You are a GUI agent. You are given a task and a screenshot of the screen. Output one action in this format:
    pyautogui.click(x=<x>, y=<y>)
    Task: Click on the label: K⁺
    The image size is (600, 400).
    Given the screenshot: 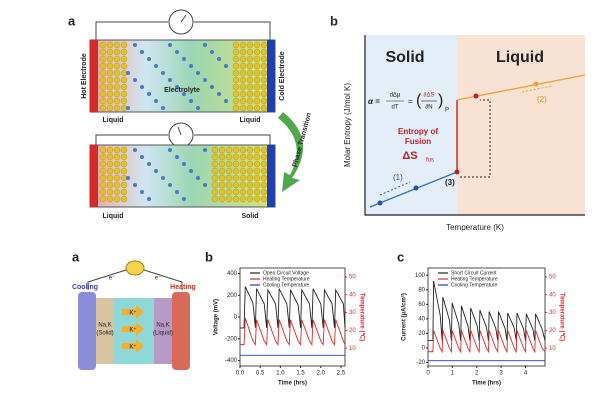 What is the action you would take?
    pyautogui.click(x=132, y=313)
    